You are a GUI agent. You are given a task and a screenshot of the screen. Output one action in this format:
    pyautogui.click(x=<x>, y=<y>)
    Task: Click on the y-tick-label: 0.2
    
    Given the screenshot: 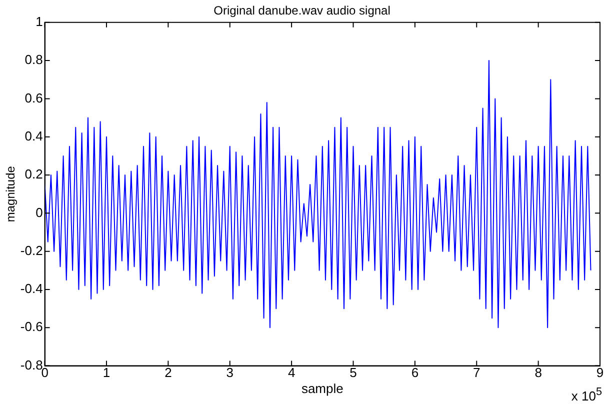 What is the action you would take?
    pyautogui.click(x=33, y=174)
    